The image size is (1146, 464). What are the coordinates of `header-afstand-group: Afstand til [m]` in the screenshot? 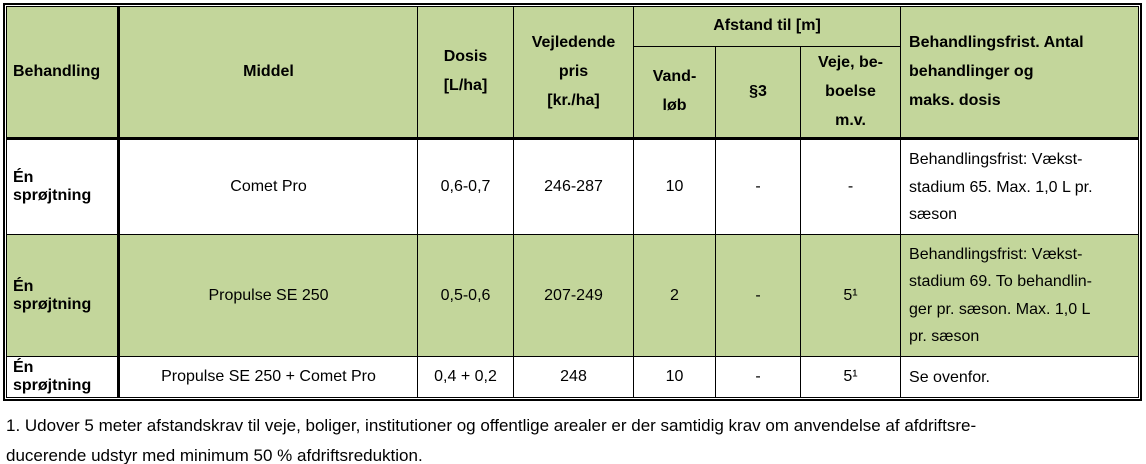 It's located at (767, 26).